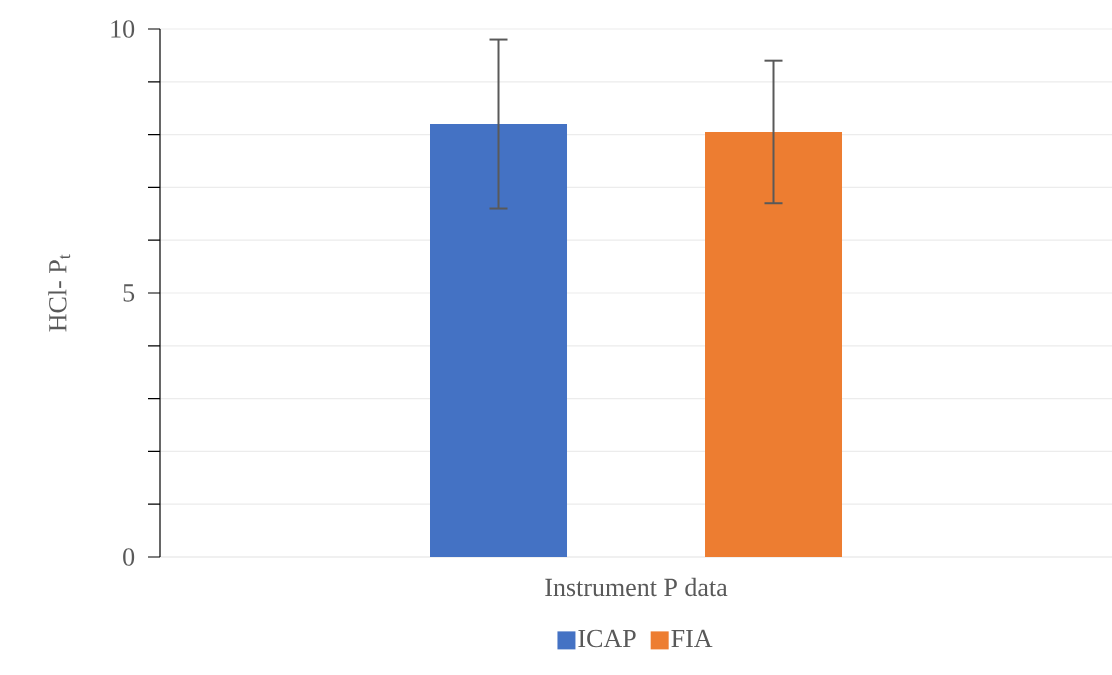 Image resolution: width=1112 pixels, height=675 pixels. What do you see at coordinates (607, 638) in the screenshot?
I see `legend-label: ICAP` at bounding box center [607, 638].